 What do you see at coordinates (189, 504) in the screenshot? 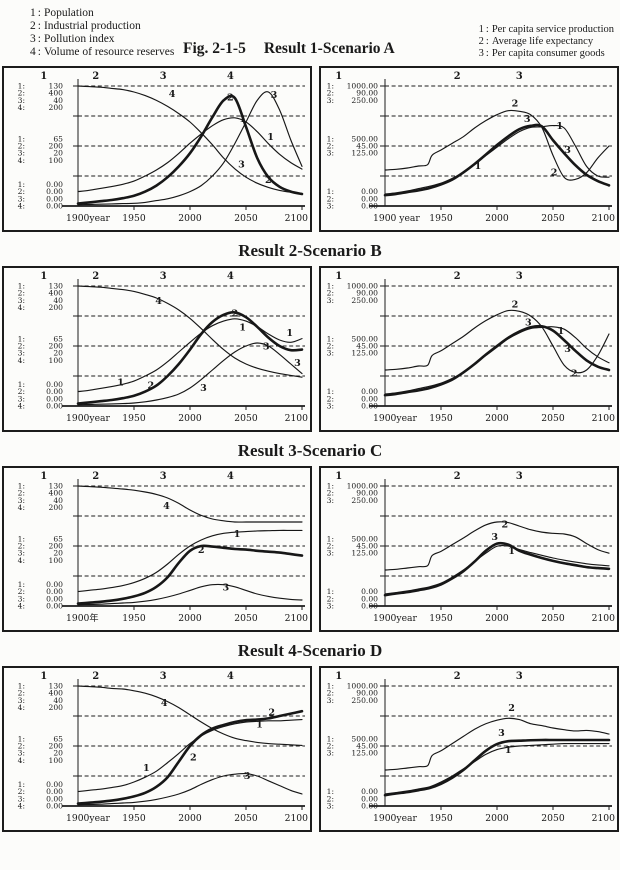
I see `curve-volume-of-resource-reserves` at bounding box center [189, 504].